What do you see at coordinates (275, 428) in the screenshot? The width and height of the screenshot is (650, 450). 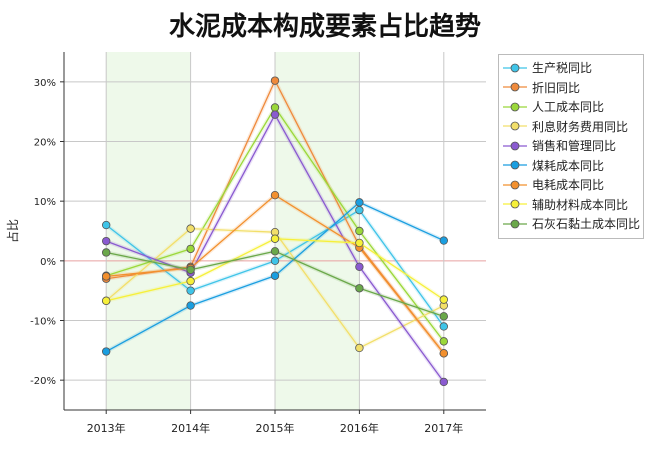 I see `x-tick-label: 2015年` at bounding box center [275, 428].